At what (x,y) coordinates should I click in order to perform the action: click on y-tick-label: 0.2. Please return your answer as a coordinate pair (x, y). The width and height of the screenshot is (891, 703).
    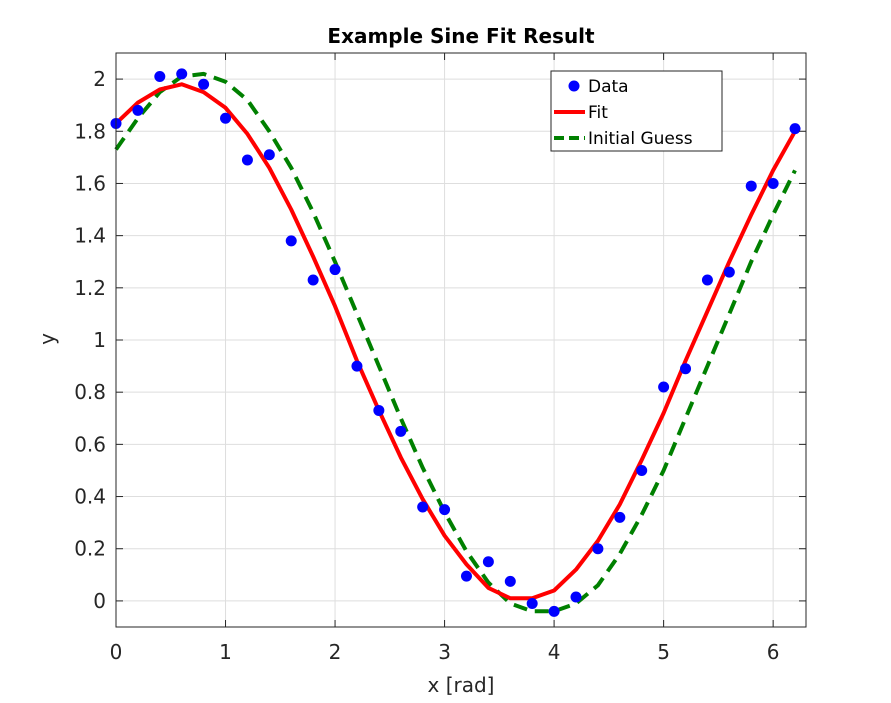
    Looking at the image, I should click on (90, 549).